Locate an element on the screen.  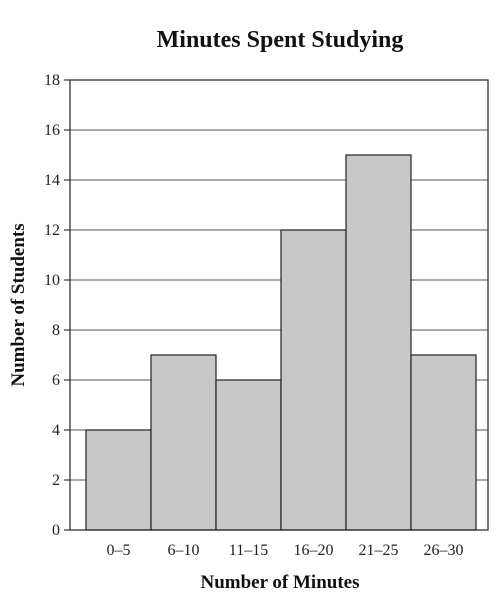
y-tick-label: 6 is located at coordinates (56, 380).